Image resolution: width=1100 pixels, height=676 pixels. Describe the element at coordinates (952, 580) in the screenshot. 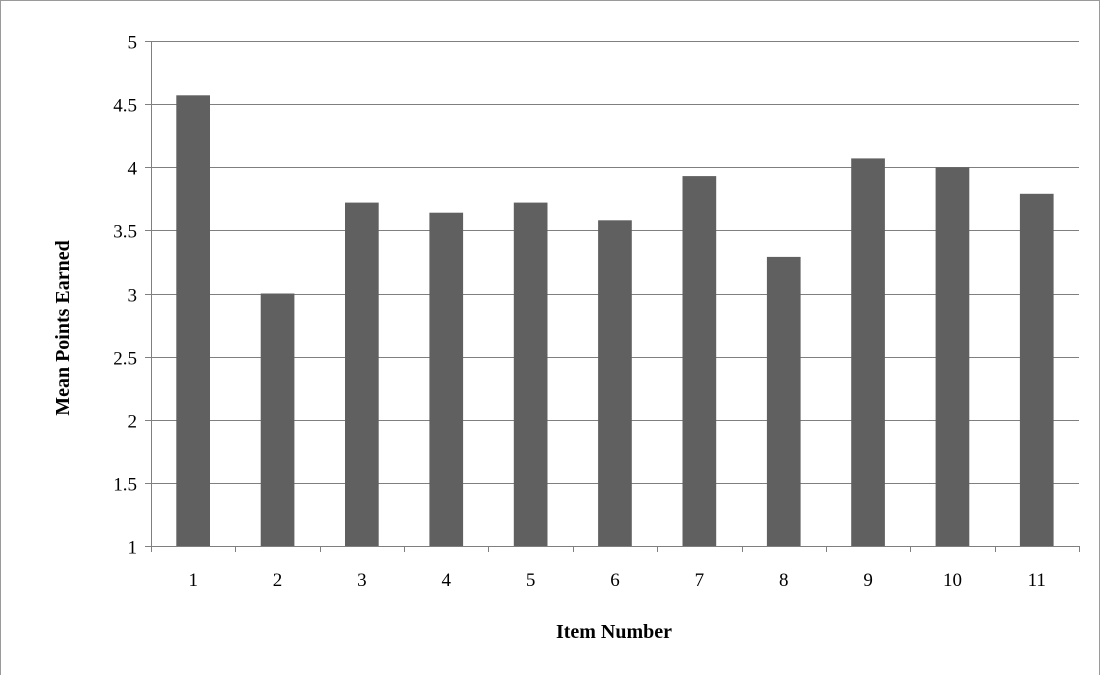

I see `x-tick-label: 10` at that location.